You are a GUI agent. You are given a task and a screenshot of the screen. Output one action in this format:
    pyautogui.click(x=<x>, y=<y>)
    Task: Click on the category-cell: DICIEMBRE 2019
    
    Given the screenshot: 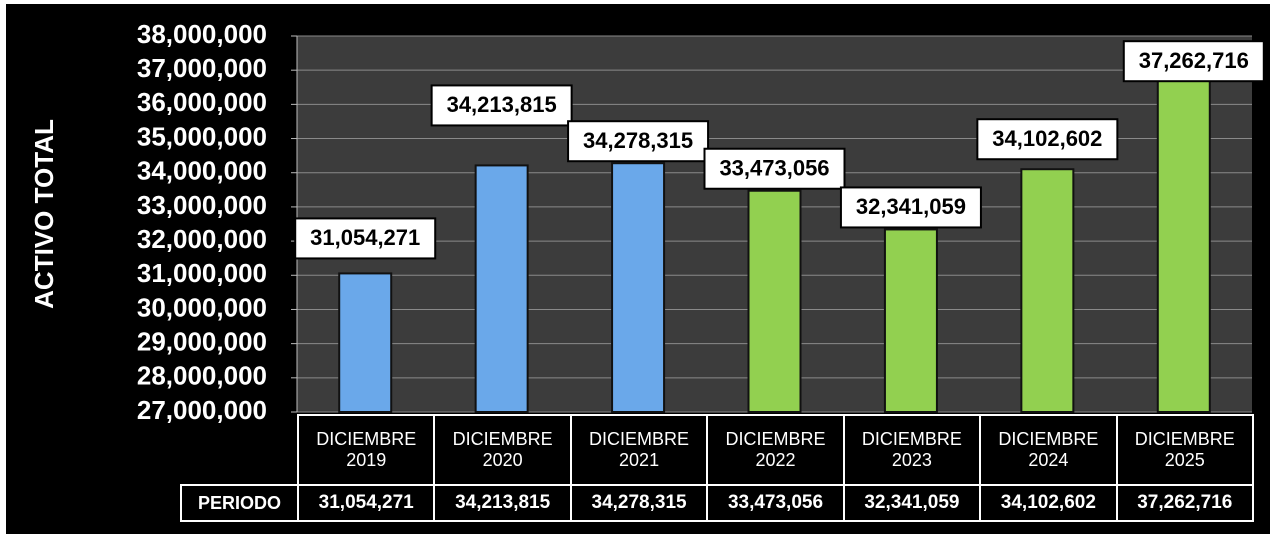 What is the action you would take?
    pyautogui.click(x=366, y=450)
    